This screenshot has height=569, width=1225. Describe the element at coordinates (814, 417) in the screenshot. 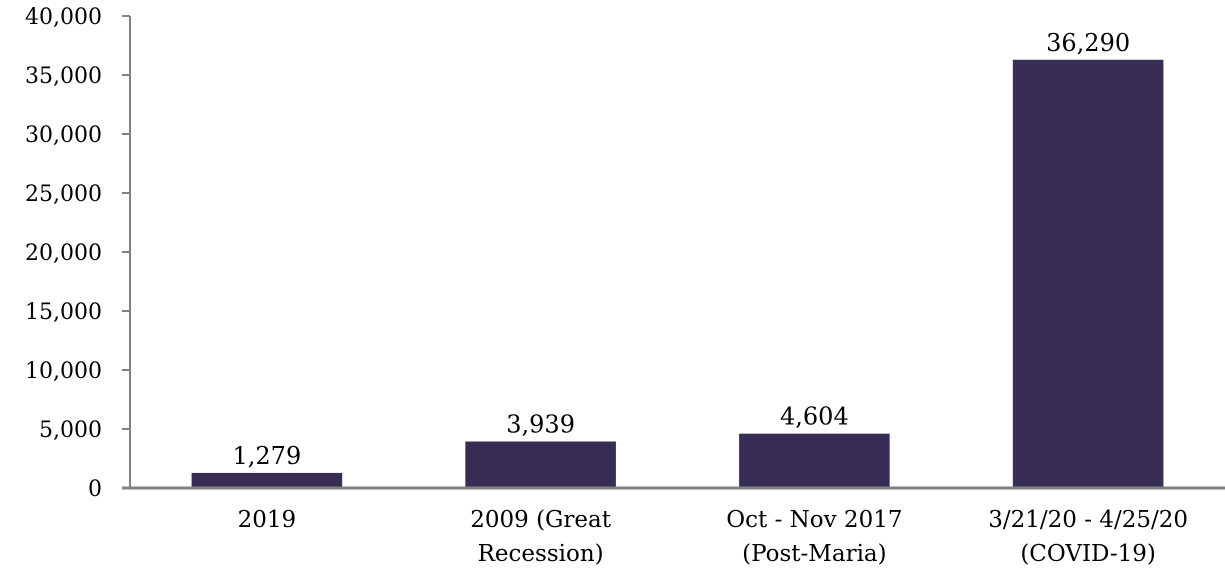

I see `data-label: 4,604` at that location.